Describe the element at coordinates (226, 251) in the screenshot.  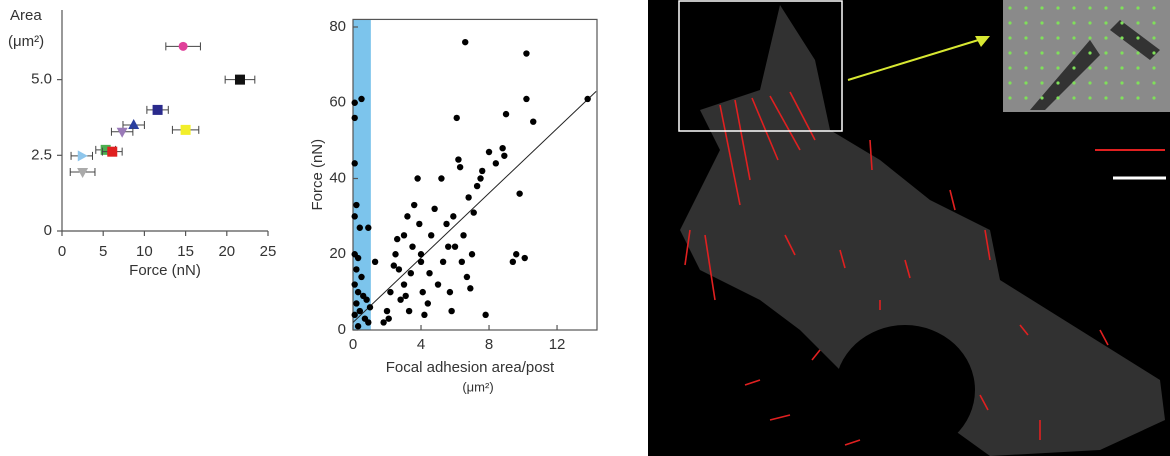
I see `x-tick-label: 20` at that location.